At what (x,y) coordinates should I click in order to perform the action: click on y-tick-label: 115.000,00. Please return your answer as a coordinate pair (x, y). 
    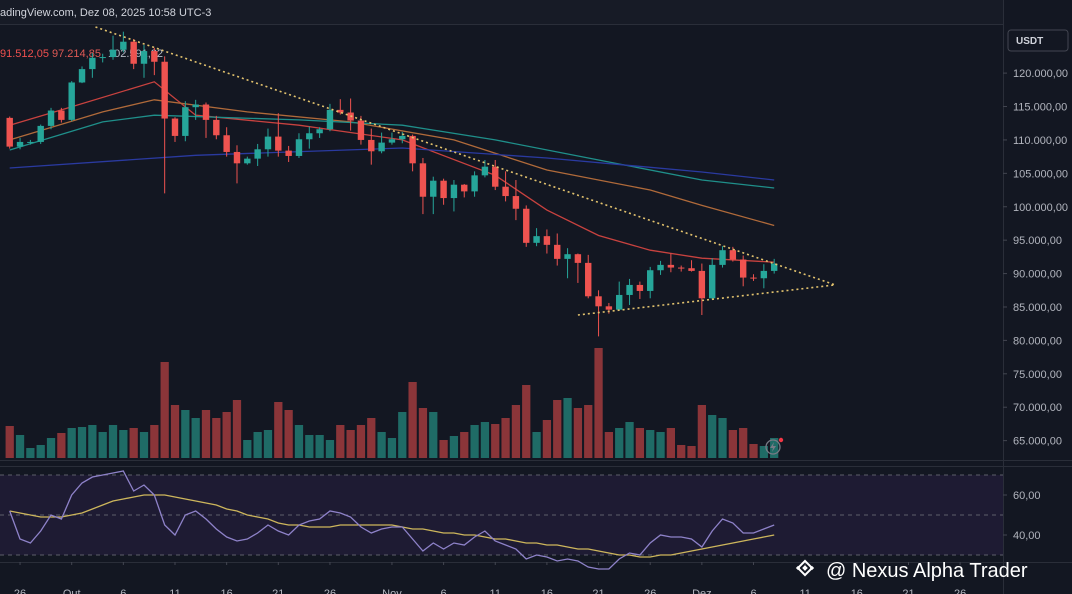
    Looking at the image, I should click on (1040, 108).